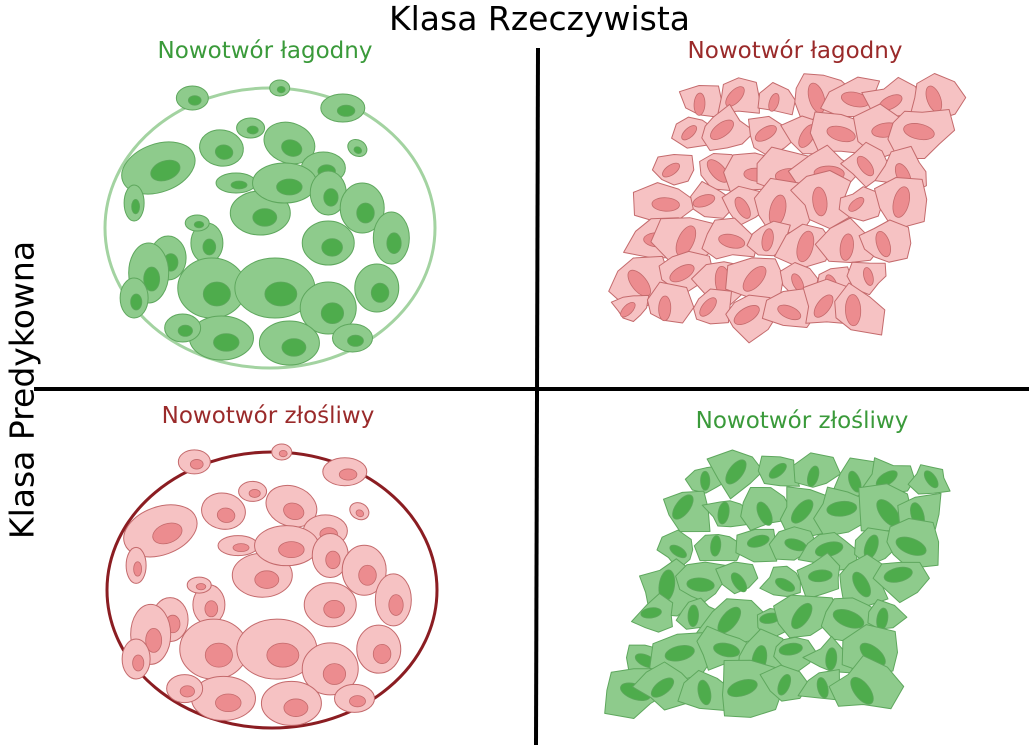 This screenshot has height=745, width=1029. I want to click on label-bottom-right-malignant: Nowotwór złośliwy, so click(802, 421).